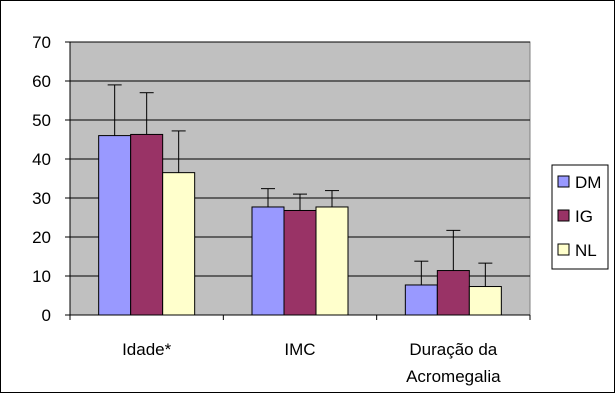  I want to click on y-tick-label: 10, so click(41, 276).